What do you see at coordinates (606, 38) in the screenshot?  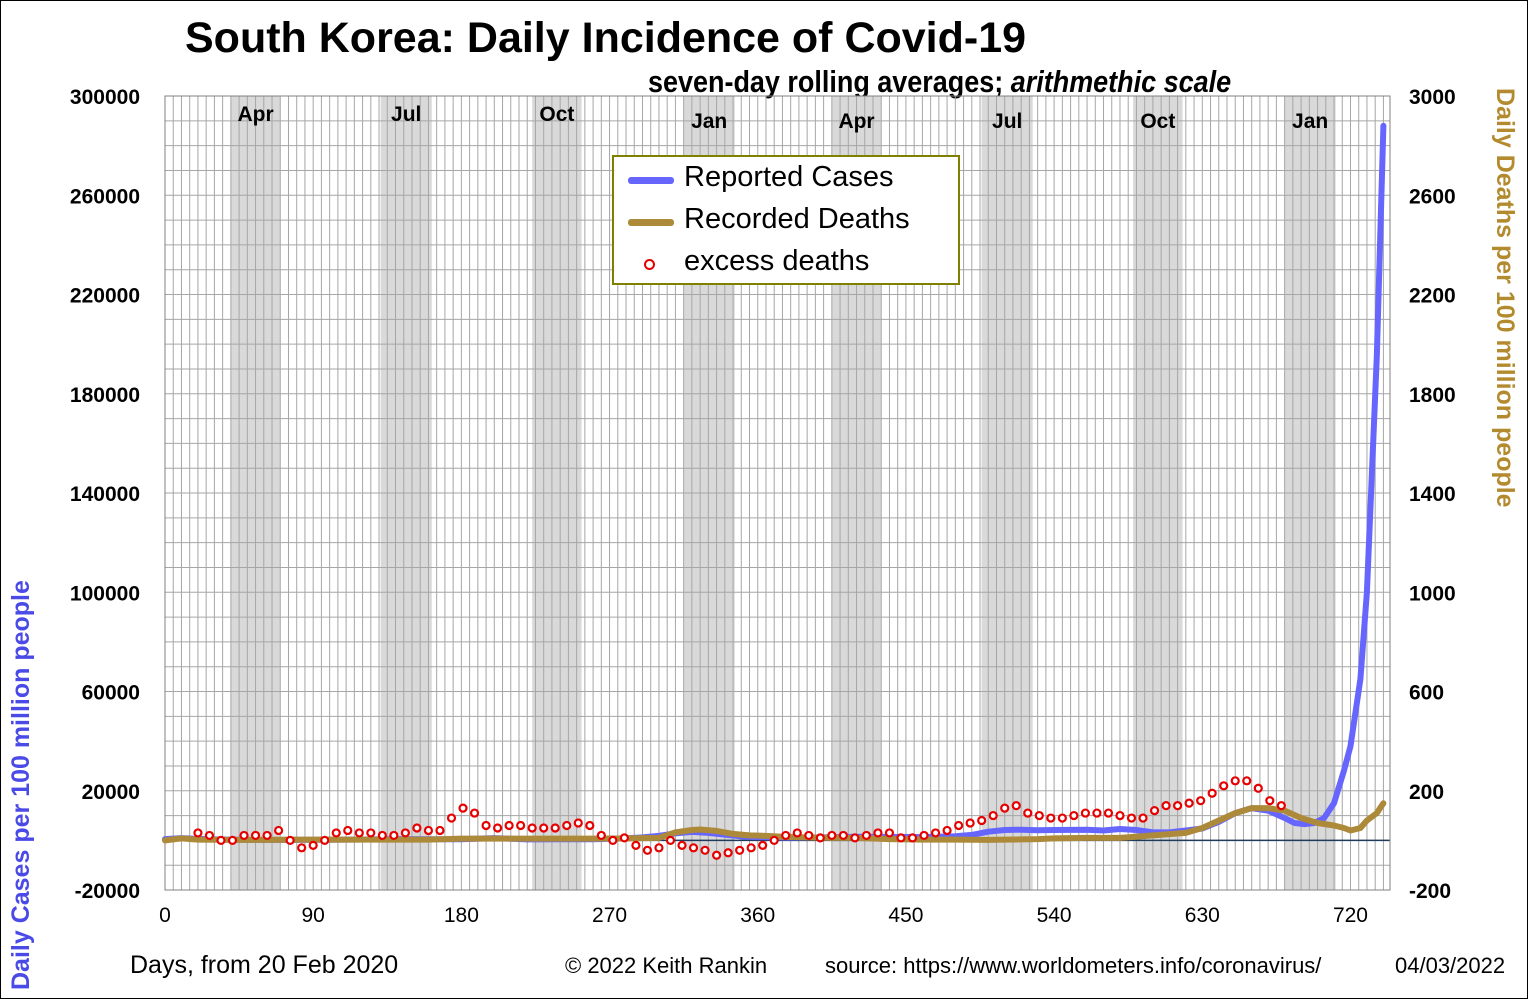 I see `chart-title: South Korea: Daily Incidence of Covid-19` at bounding box center [606, 38].